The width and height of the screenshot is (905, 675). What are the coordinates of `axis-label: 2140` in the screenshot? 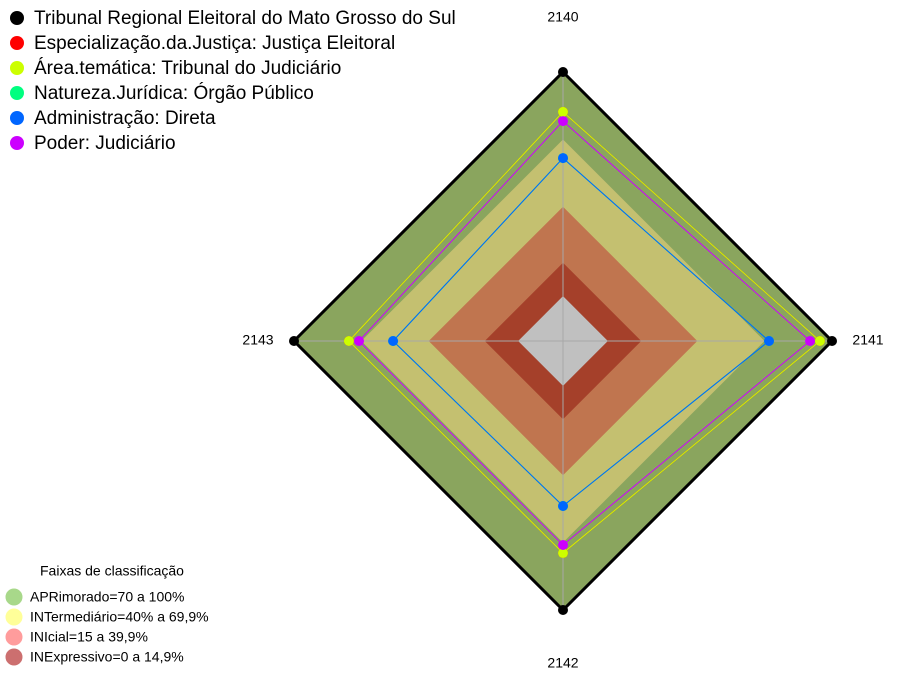 It's located at (562, 17).